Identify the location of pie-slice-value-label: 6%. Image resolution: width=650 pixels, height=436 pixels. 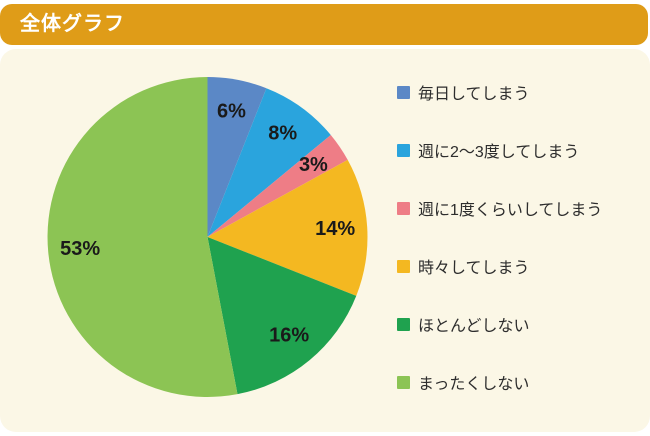
(231, 111).